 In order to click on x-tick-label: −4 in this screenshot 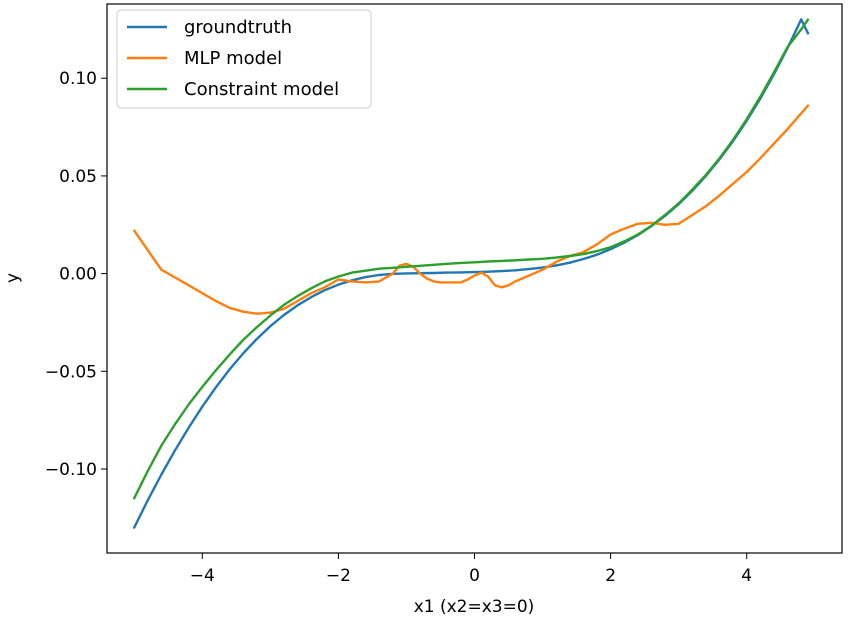, I will do `click(202, 576)`.